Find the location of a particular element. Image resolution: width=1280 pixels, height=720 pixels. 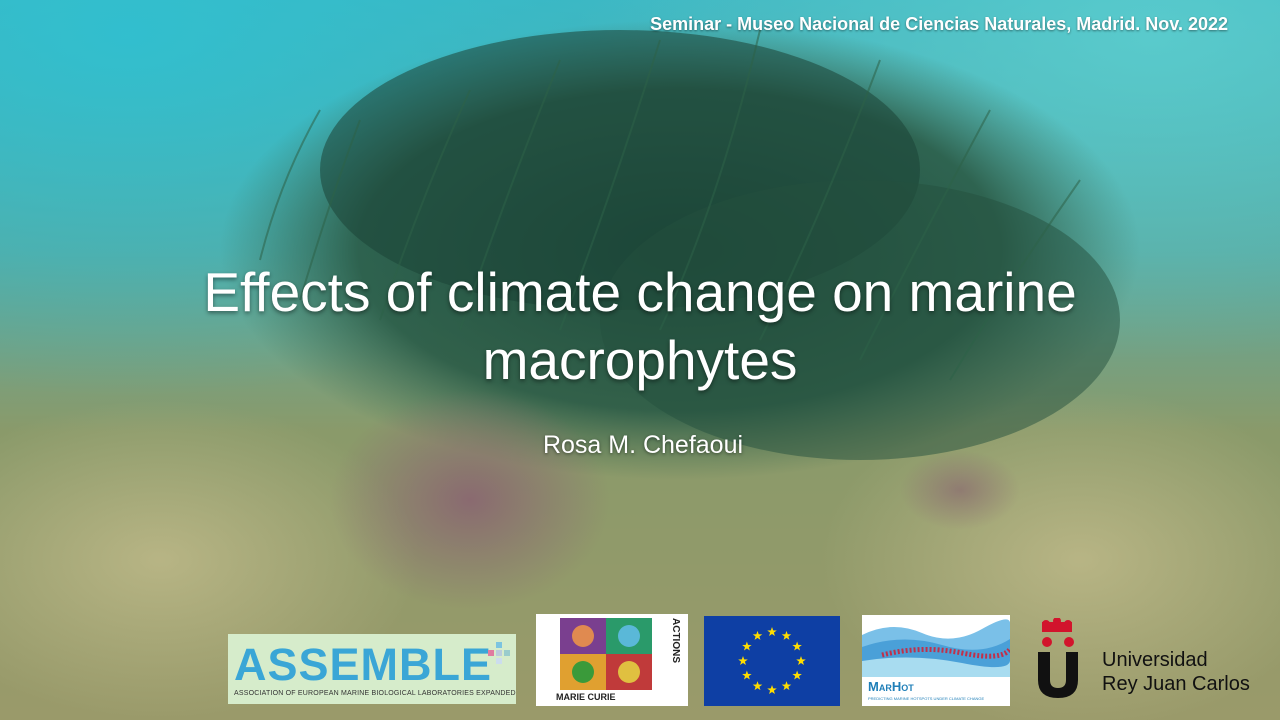

urjc-line-1: Universidad is located at coordinates (1155, 660).